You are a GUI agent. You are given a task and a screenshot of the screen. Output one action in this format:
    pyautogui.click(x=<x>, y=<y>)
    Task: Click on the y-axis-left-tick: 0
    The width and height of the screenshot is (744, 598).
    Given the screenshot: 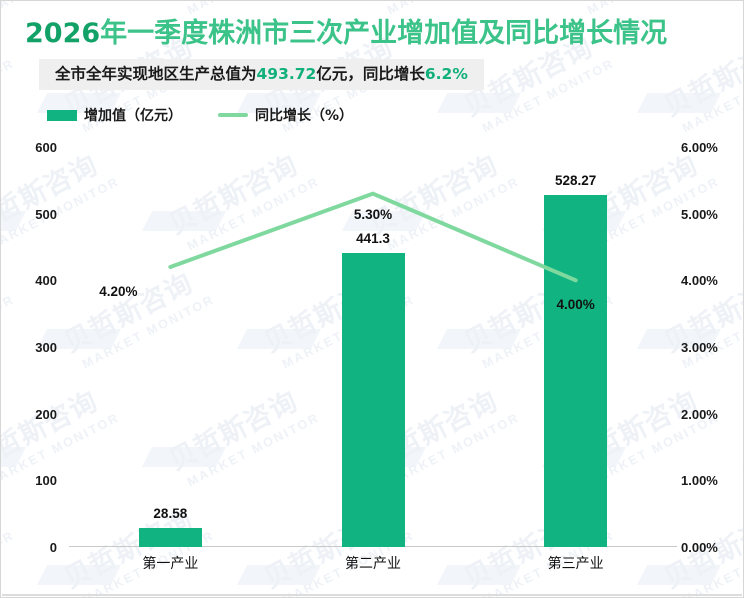 What is the action you would take?
    pyautogui.click(x=53, y=547)
    